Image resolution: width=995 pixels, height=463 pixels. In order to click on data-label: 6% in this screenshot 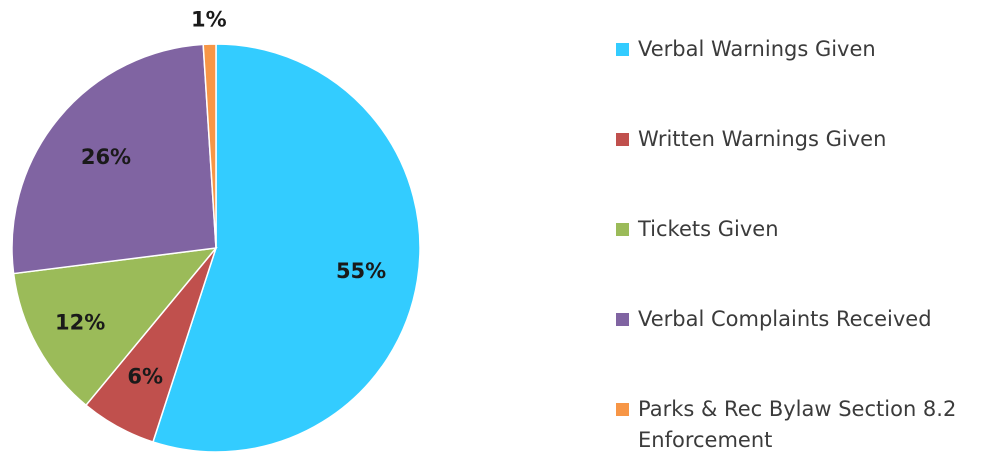, I will do `click(145, 377)`.